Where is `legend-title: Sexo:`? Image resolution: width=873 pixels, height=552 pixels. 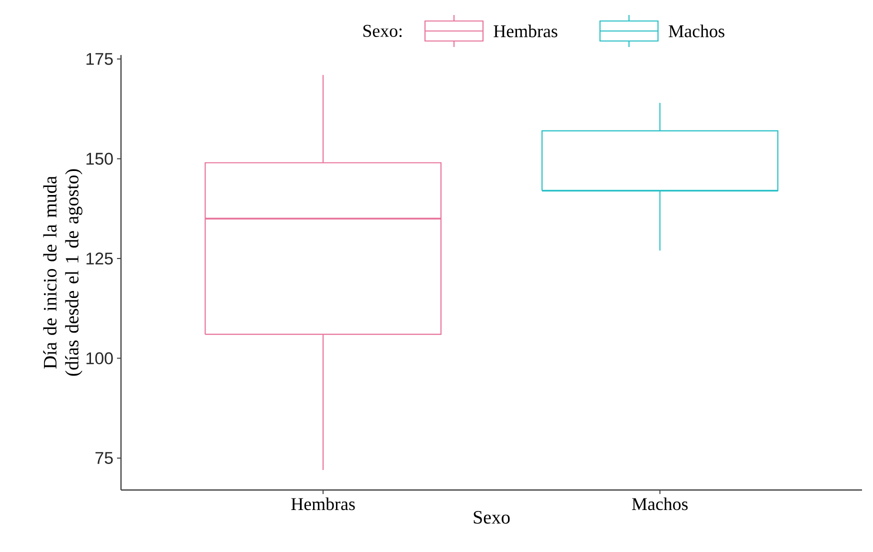
legend-title: Sexo: is located at coordinates (382, 31).